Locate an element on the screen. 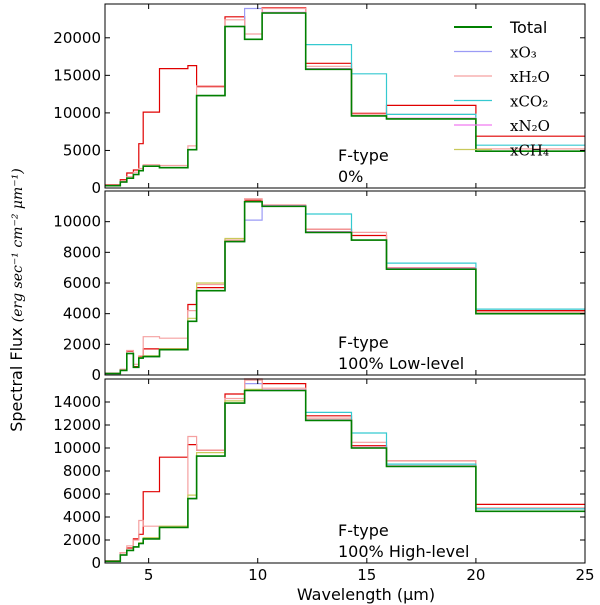 Image resolution: width=600 pixels, height=605 pixels. legend-label: xCH₄ is located at coordinates (529, 151).